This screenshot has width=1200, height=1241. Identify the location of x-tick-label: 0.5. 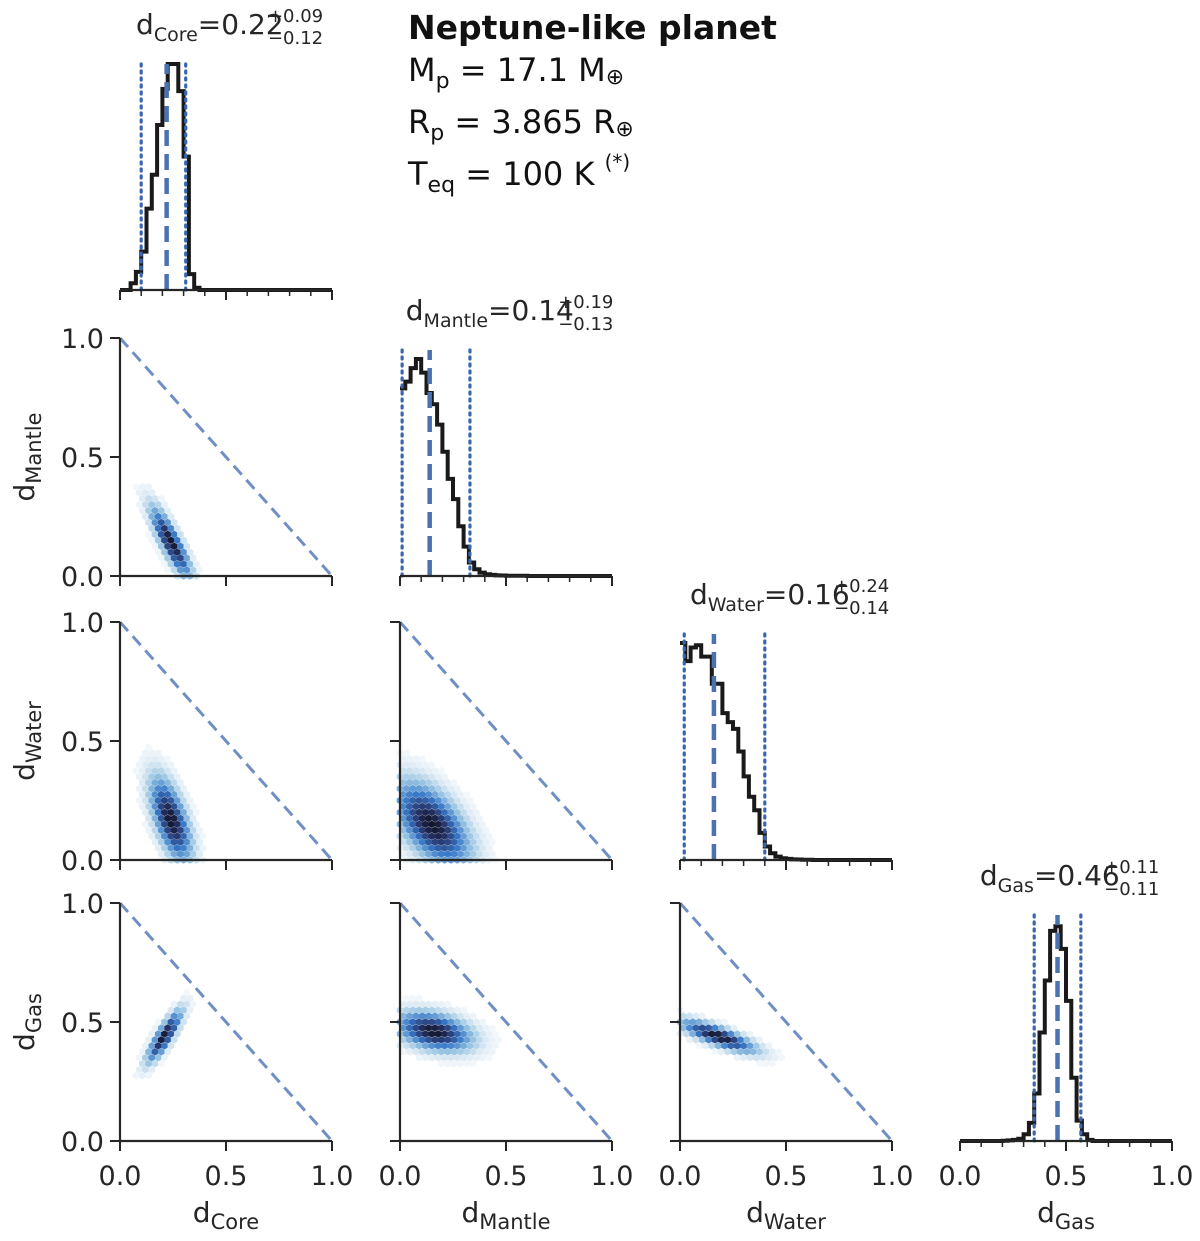
(506, 1176).